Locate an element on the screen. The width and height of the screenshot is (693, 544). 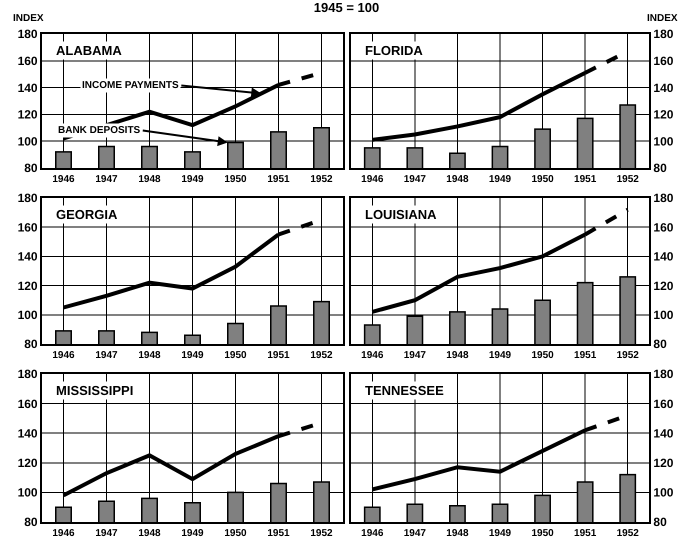
text: TENNESSEE is located at coordinates (404, 390).